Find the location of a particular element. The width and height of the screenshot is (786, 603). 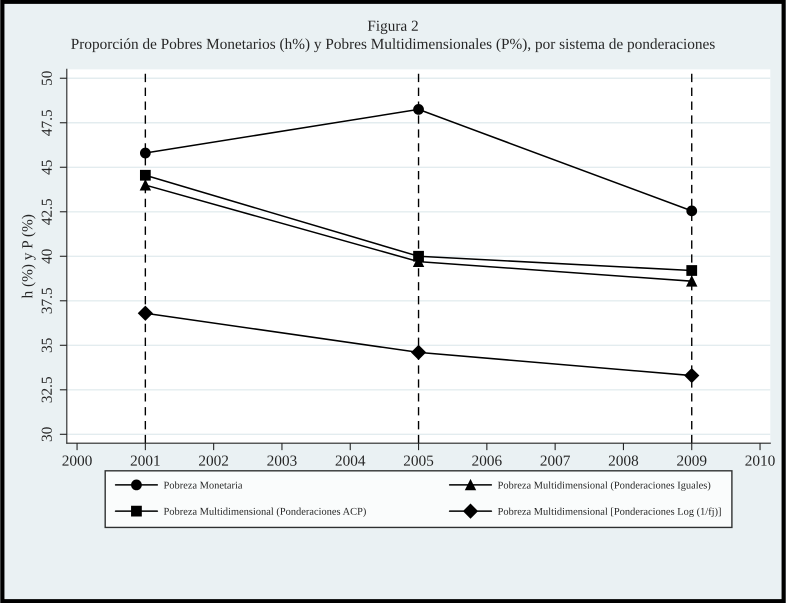

legend-label: Pobreza Multidimensional (Ponderaciones Iguales) is located at coordinates (604, 486).